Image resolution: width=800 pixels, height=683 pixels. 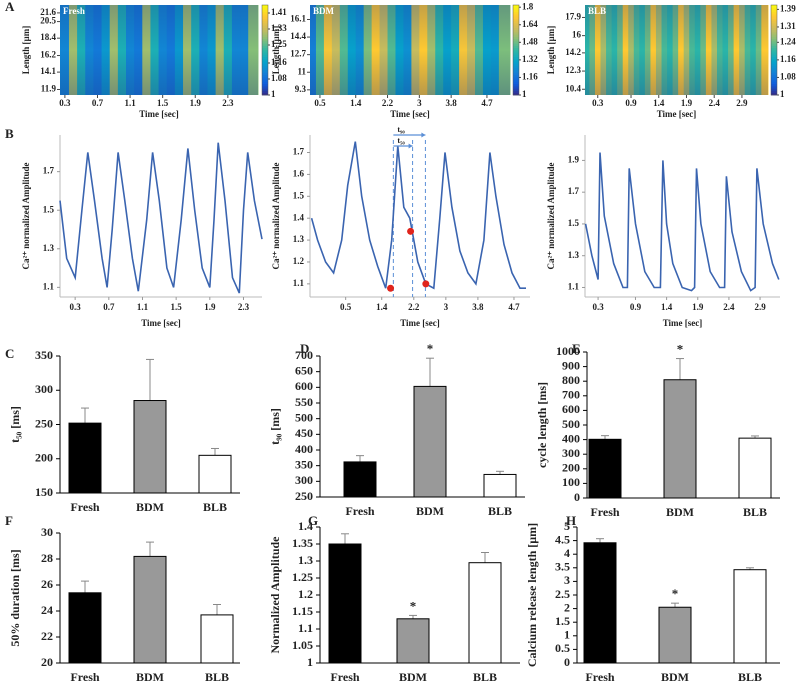 I want to click on panel-letter: C, so click(x=9, y=353).